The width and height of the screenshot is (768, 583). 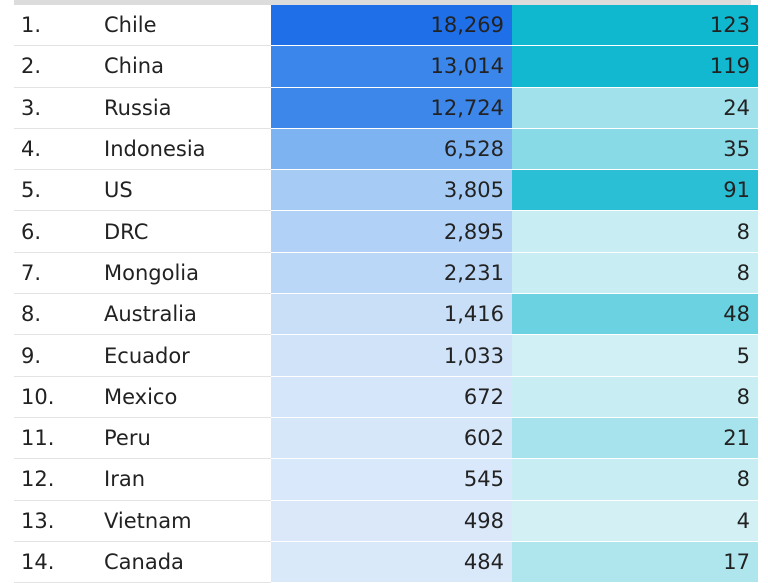 What do you see at coordinates (635, 66) in the screenshot?
I see `value-b-cell: 119` at bounding box center [635, 66].